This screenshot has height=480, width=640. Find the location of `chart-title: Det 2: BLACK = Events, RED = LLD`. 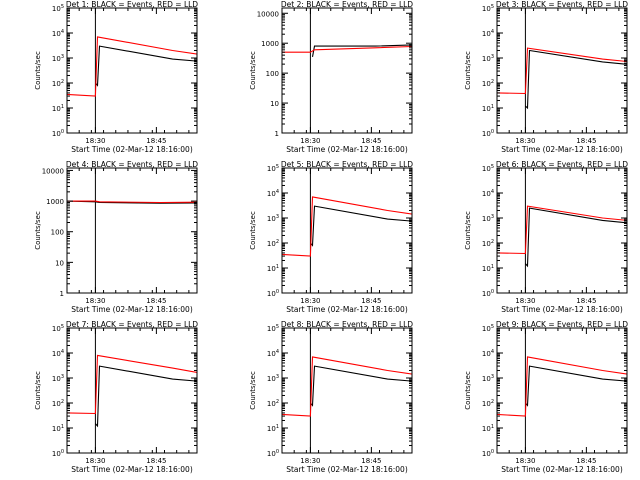

chart-title: Det 2: BLACK = Events, RED = LLD is located at coordinates (347, 4).